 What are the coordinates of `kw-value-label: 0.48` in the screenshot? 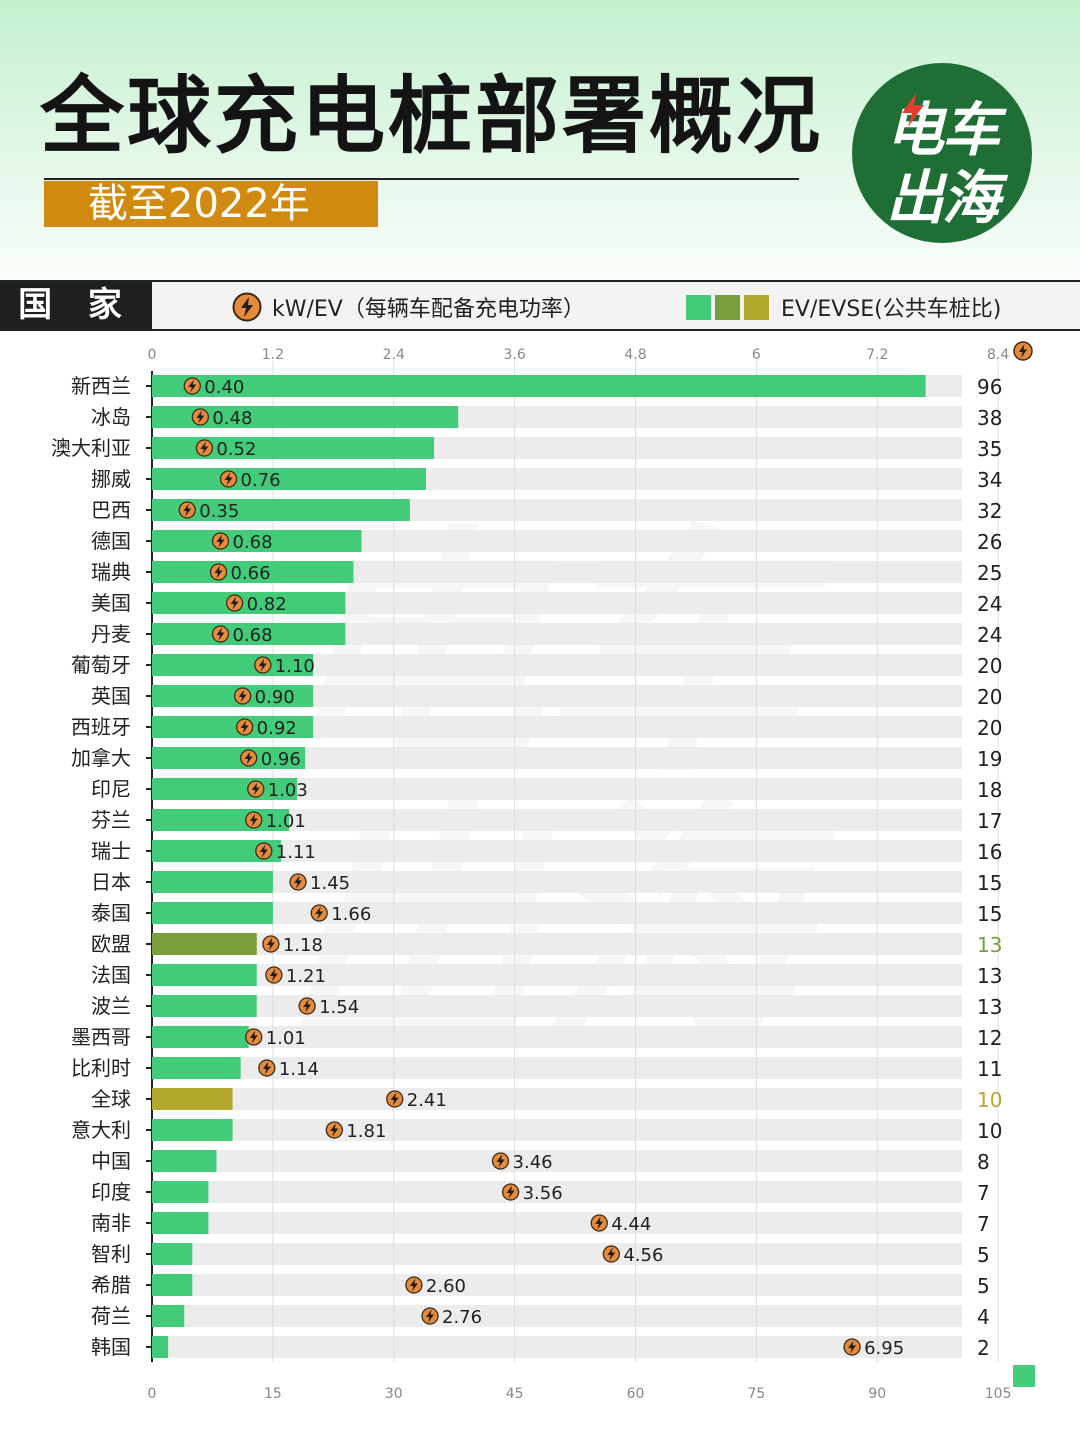 It's located at (232, 418).